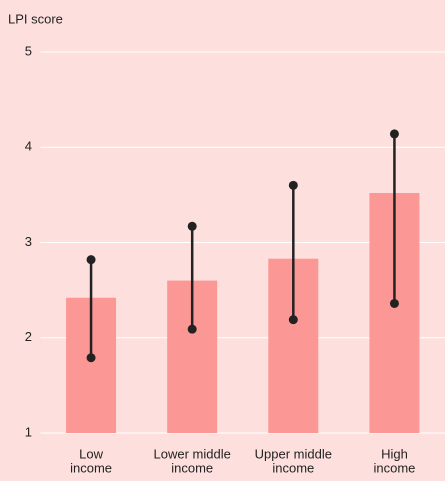 The height and width of the screenshot is (481, 445). Describe the element at coordinates (28, 431) in the screenshot. I see `y-tick-label: 1` at that location.